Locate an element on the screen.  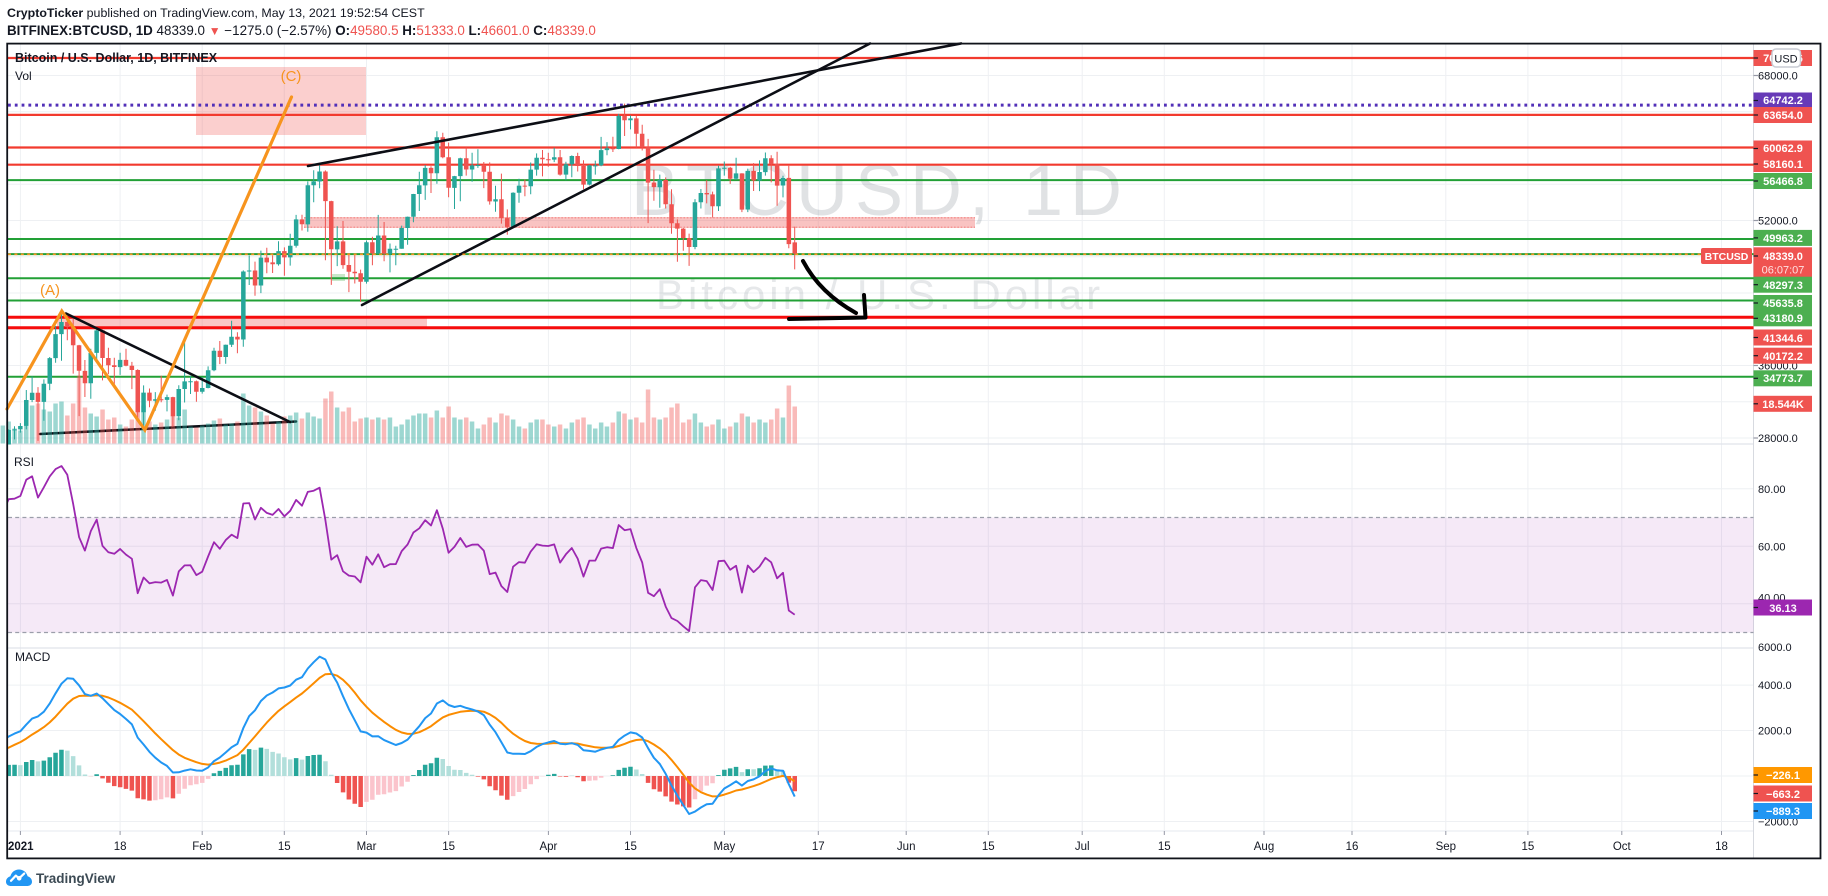
svg-text: 17 is located at coordinates (818, 847).